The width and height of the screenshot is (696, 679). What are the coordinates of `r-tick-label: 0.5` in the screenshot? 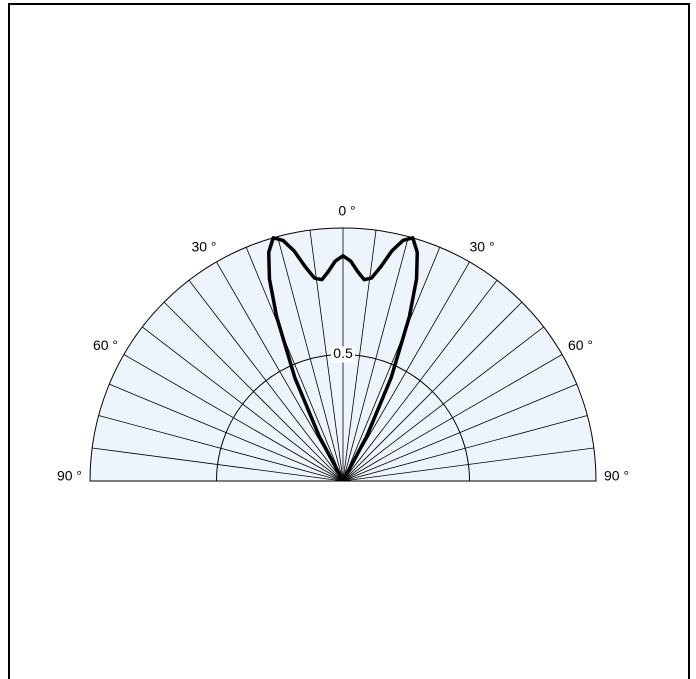 It's located at (343, 353).